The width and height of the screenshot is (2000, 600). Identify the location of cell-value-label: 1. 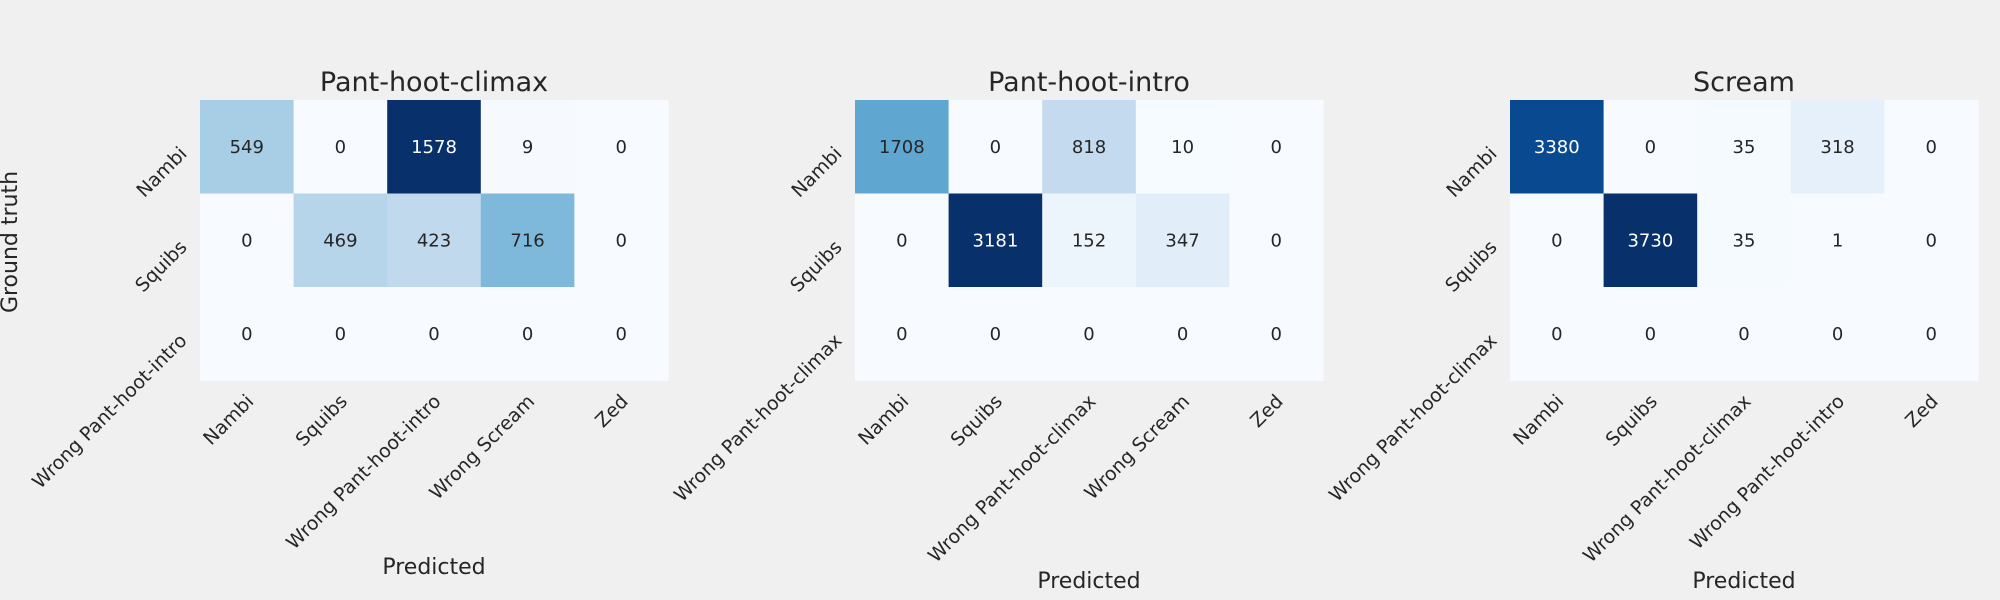
(1837, 240).